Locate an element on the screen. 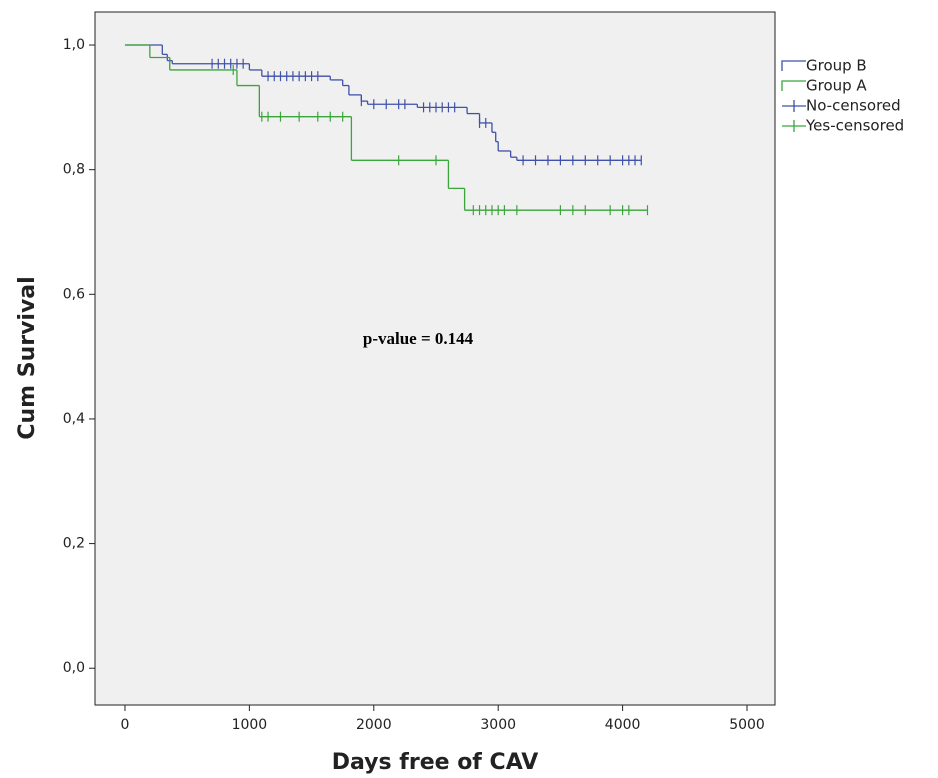  y-tick-label: 0,6 is located at coordinates (74, 294).